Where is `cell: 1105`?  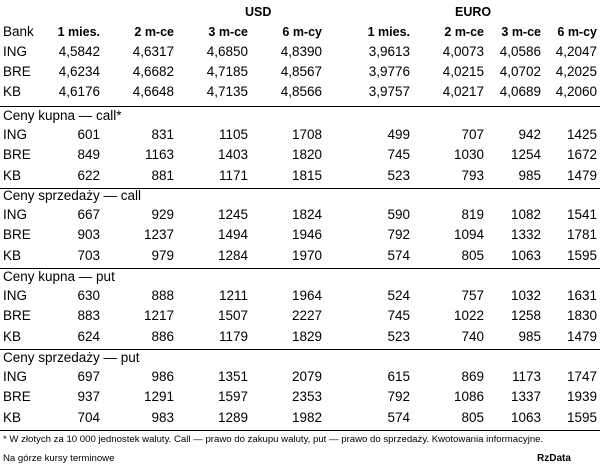
cell: 1105 is located at coordinates (233, 134).